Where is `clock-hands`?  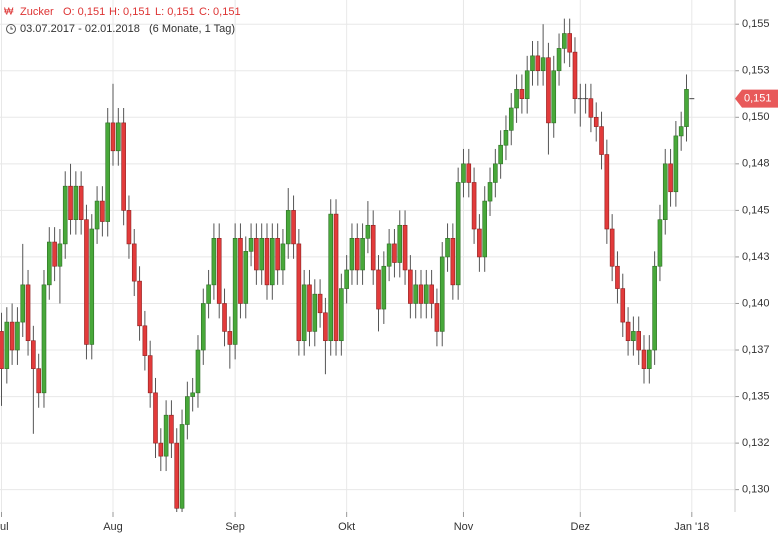 clock-hands is located at coordinates (11, 28).